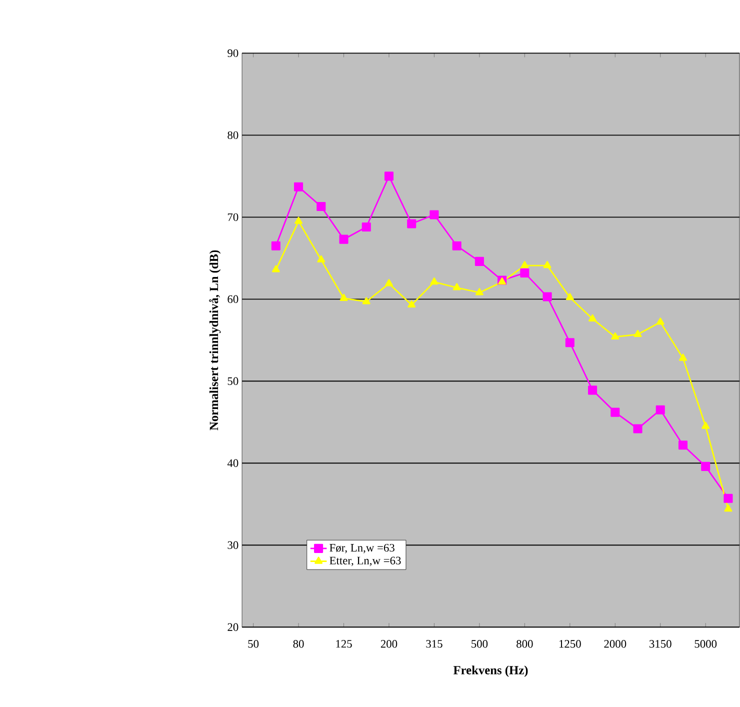  What do you see at coordinates (615, 644) in the screenshot?
I see `x-tick-label: 2000` at bounding box center [615, 644].